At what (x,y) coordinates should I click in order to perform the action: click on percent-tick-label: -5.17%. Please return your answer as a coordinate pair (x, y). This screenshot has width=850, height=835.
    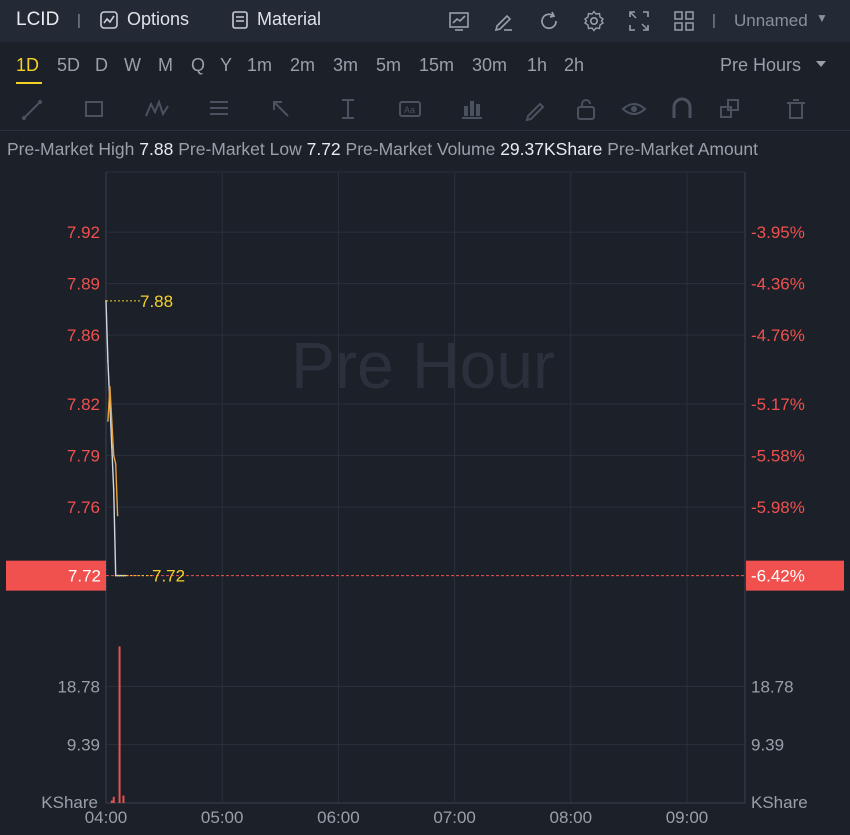
    Looking at the image, I should click on (778, 404).